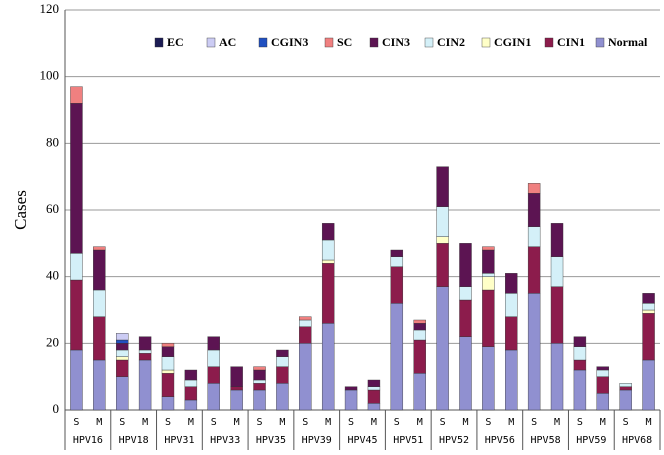 Image resolution: width=664 pixels, height=455 pixels. What do you see at coordinates (50, 8) in the screenshot?
I see `y-tick-label: 120` at bounding box center [50, 8].